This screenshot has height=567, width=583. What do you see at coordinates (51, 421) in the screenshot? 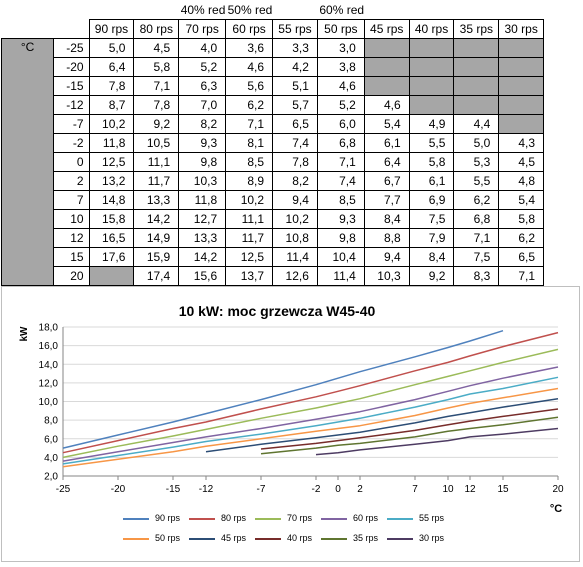
I see `y-tick-label: 8,0` at bounding box center [51, 421].